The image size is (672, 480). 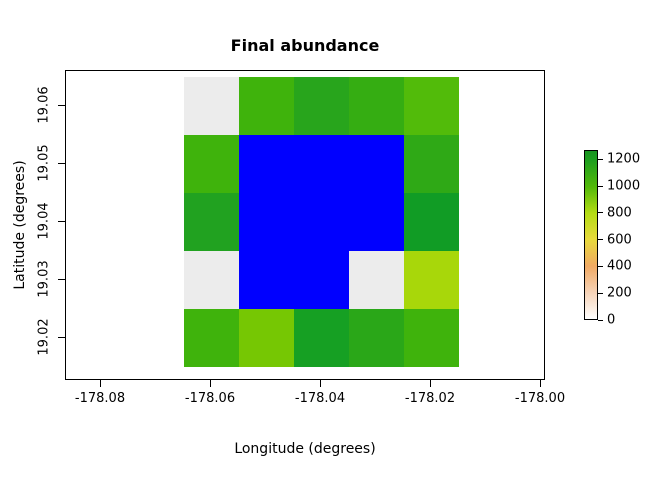 What do you see at coordinates (611, 320) in the screenshot?
I see `colorbar-tick-label: 0` at bounding box center [611, 320].